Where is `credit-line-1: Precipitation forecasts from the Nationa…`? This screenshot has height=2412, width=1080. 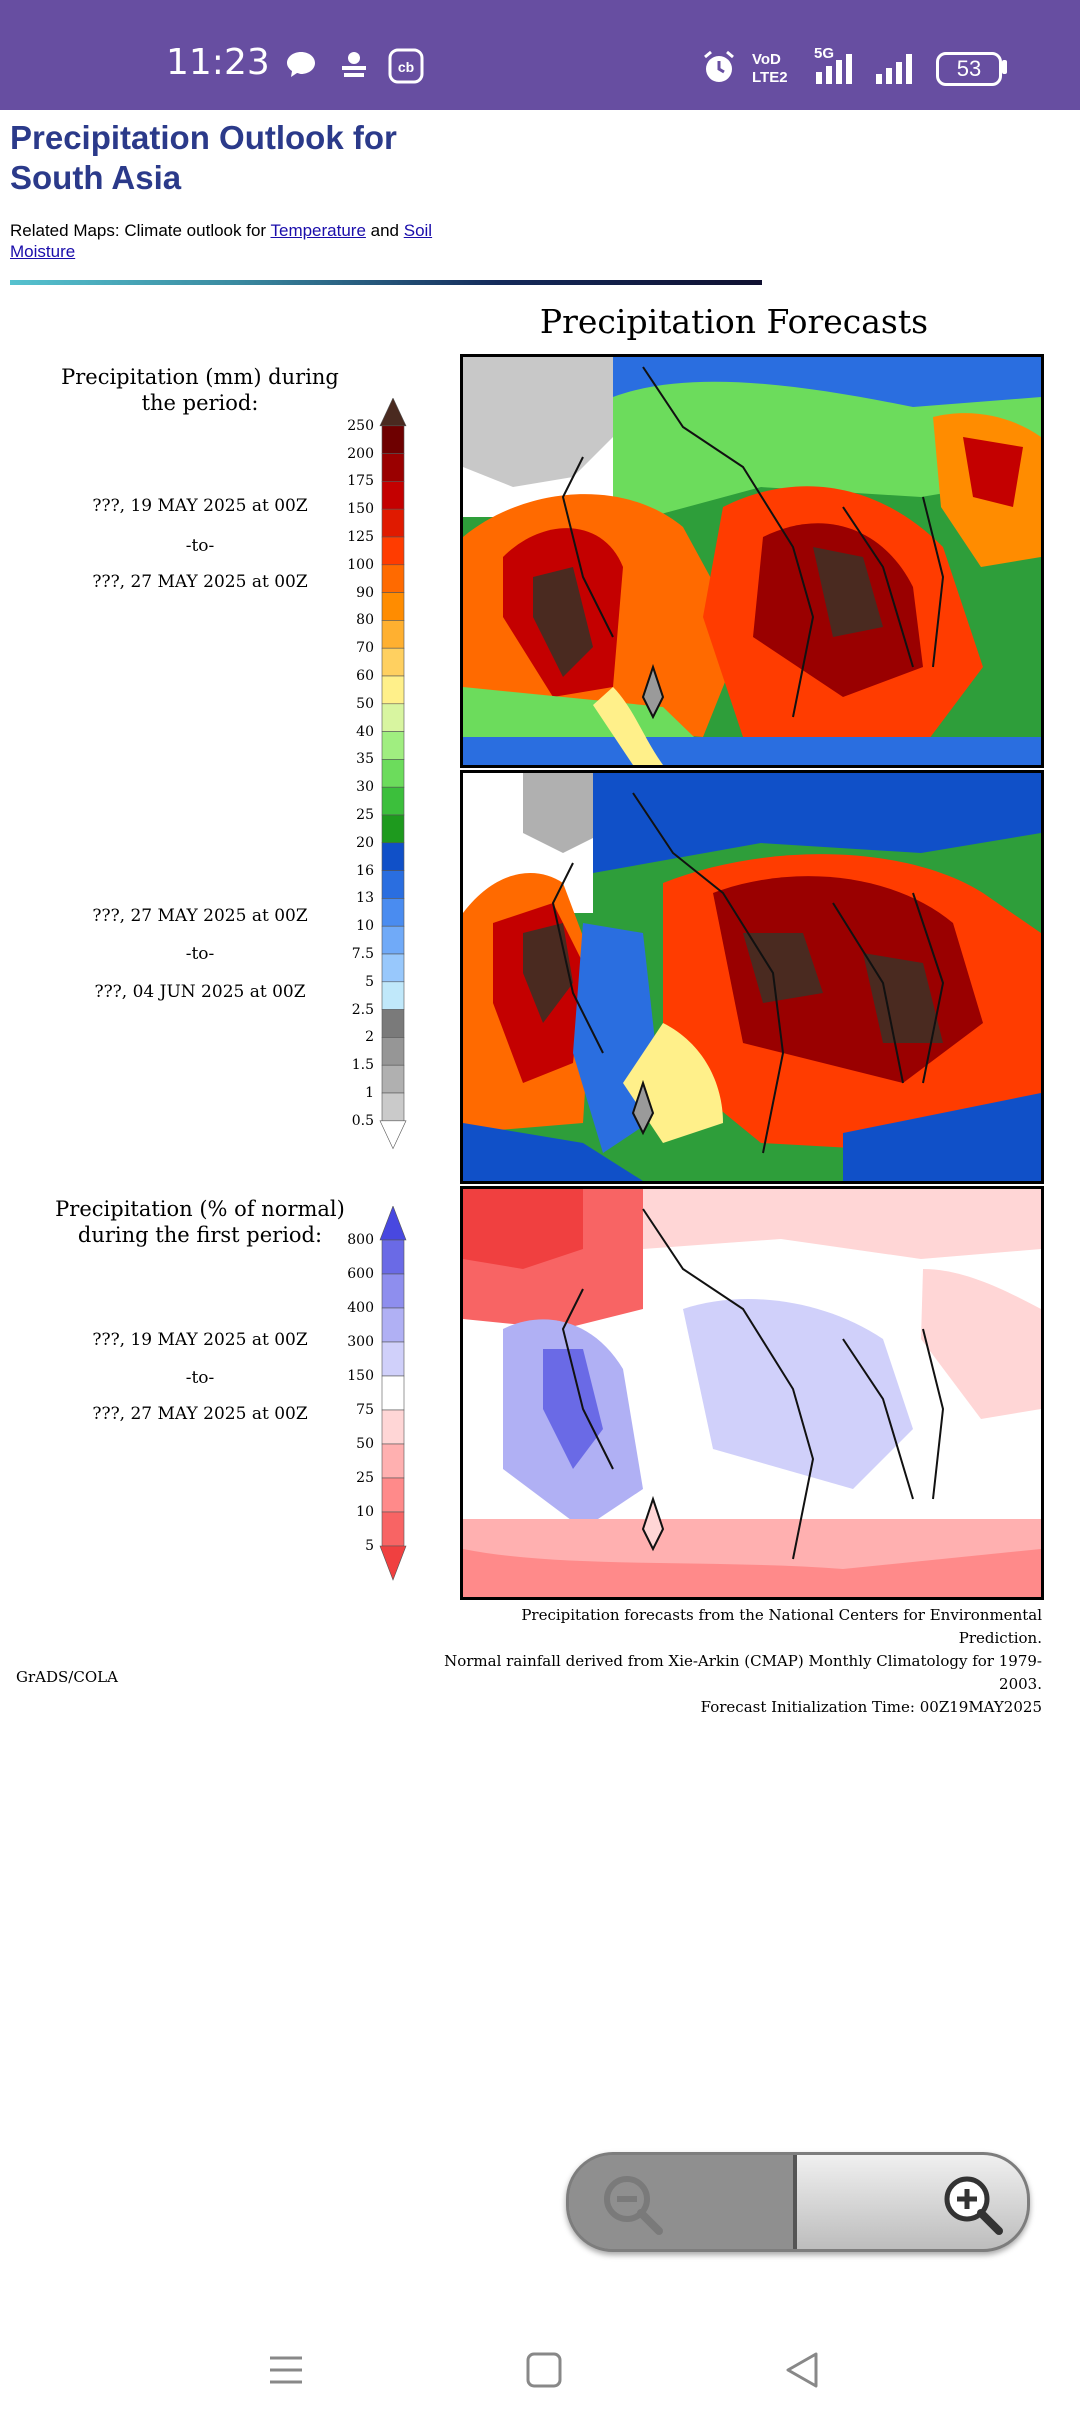 credit-line-1: Precipitation forecasts from the Nationa… is located at coordinates (781, 1626).